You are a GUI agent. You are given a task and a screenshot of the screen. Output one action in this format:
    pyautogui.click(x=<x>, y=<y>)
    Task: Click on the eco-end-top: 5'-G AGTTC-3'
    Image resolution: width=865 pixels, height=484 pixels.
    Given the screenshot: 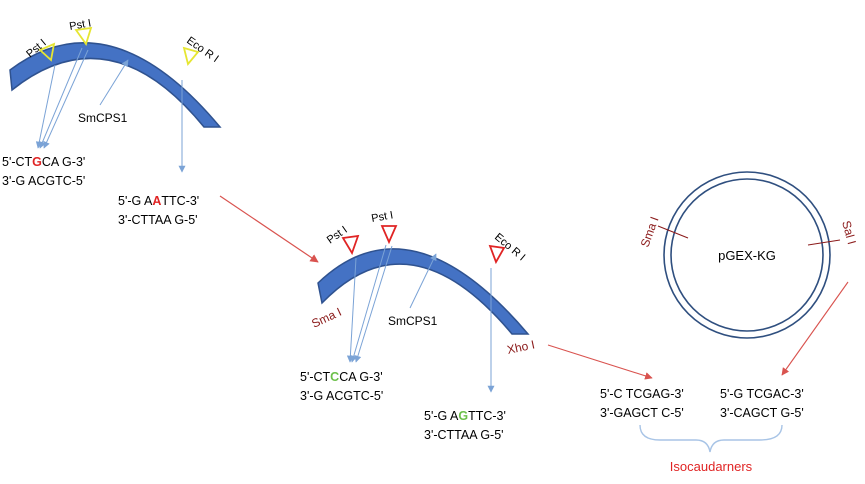 What is the action you would take?
    pyautogui.click(x=465, y=416)
    